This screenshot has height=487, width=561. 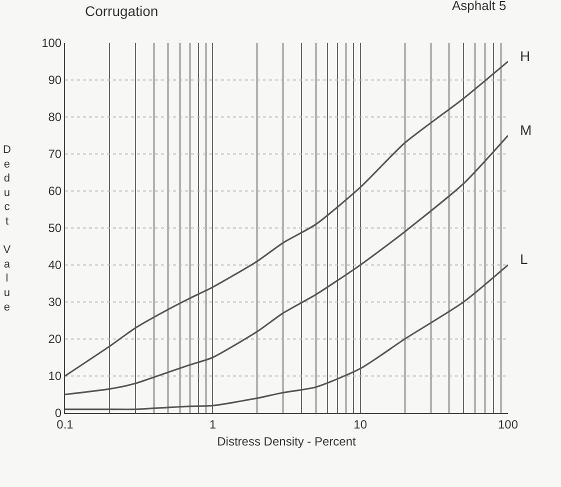 I want to click on x-axis-title: Distress Density - Percent, so click(x=287, y=441).